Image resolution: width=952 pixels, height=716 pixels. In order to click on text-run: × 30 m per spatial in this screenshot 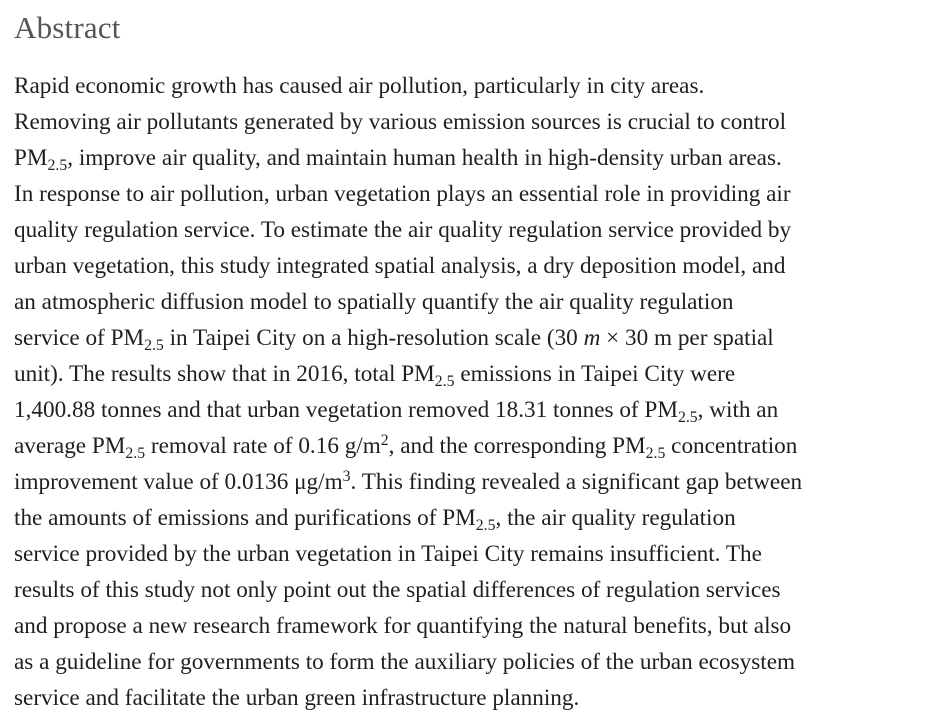, I will do `click(687, 338)`.